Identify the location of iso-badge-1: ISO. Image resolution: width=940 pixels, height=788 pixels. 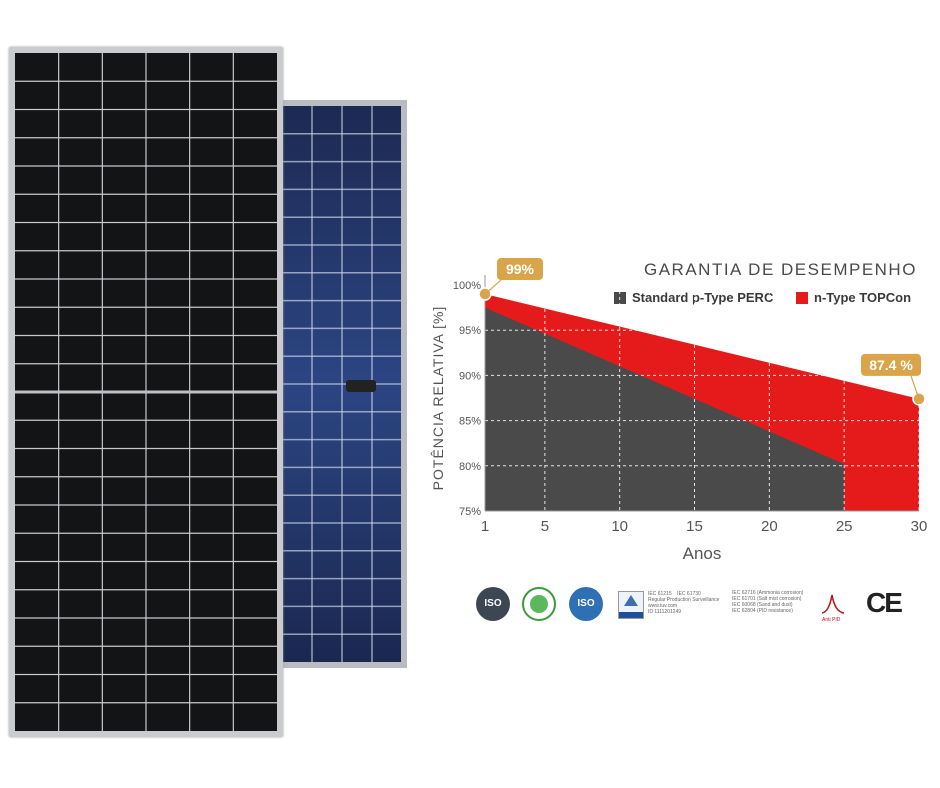
(493, 604).